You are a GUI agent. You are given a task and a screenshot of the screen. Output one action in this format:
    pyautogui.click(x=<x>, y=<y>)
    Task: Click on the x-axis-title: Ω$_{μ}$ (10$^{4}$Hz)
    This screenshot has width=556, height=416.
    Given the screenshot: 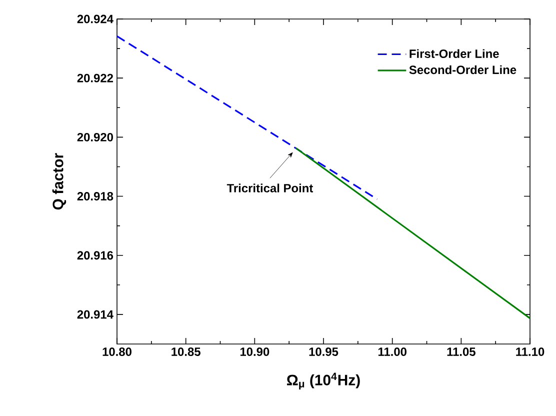 What is the action you would take?
    pyautogui.click(x=323, y=381)
    